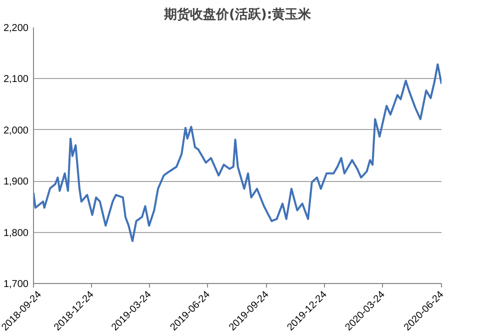  Describe the element at coordinates (16, 28) in the screenshot. I see `y-tick-label: 2,200` at that location.